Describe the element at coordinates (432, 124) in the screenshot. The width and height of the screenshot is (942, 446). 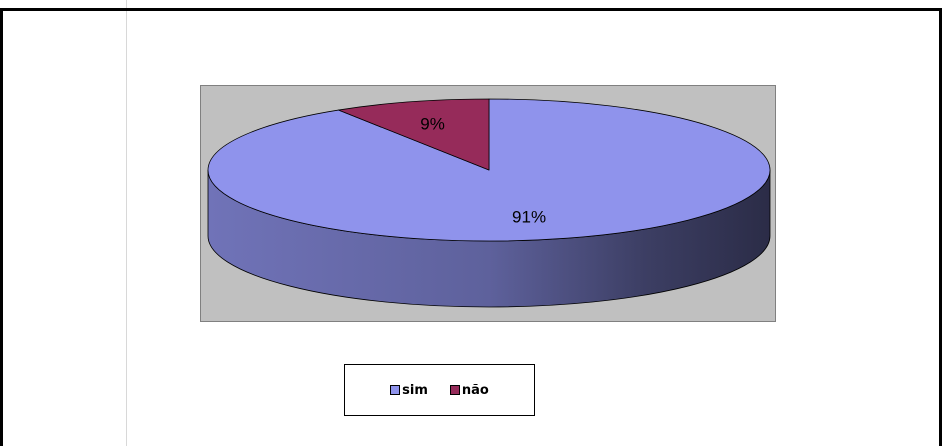
I see `data-label-nao: 9%` at that location.